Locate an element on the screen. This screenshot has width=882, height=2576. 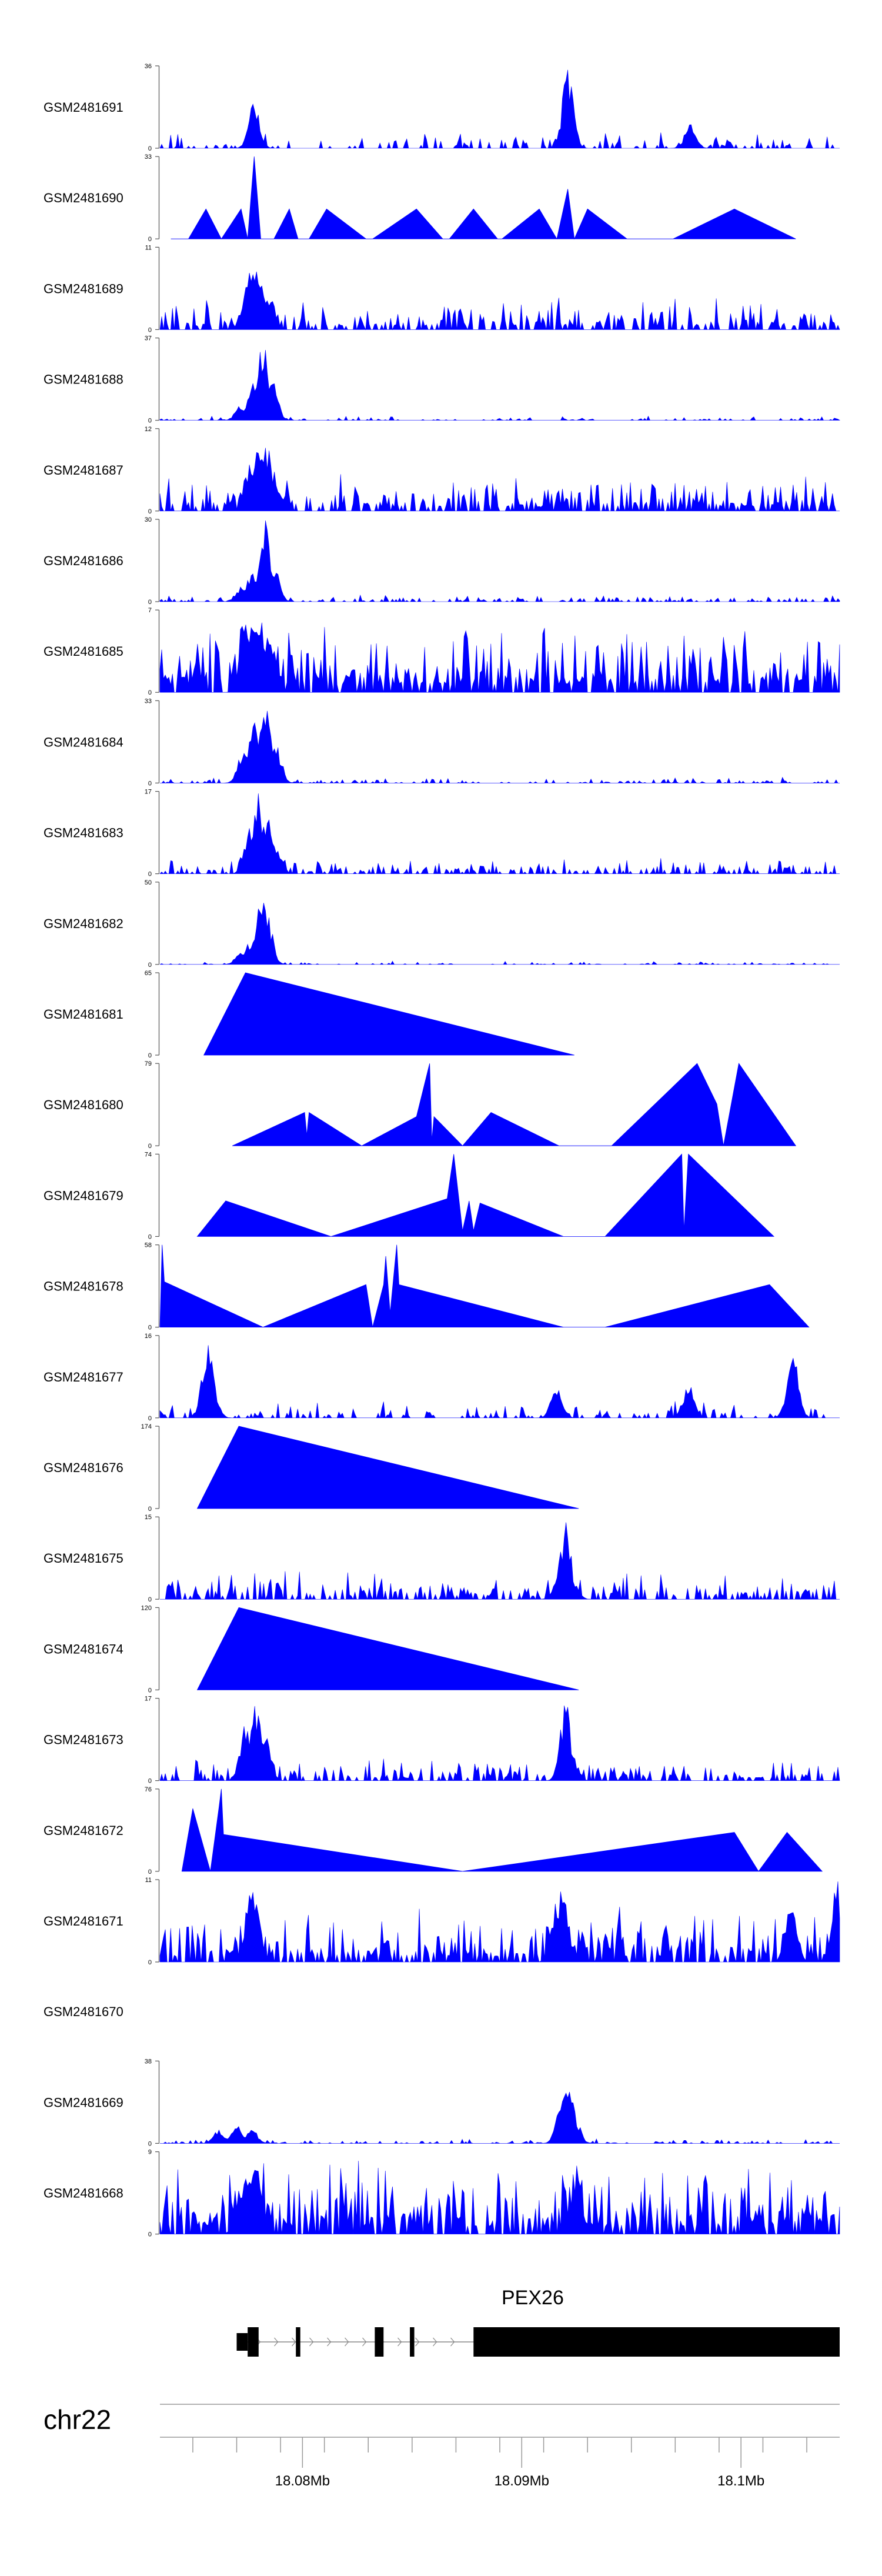
y-tick-label-max: 76 is located at coordinates (148, 1789).